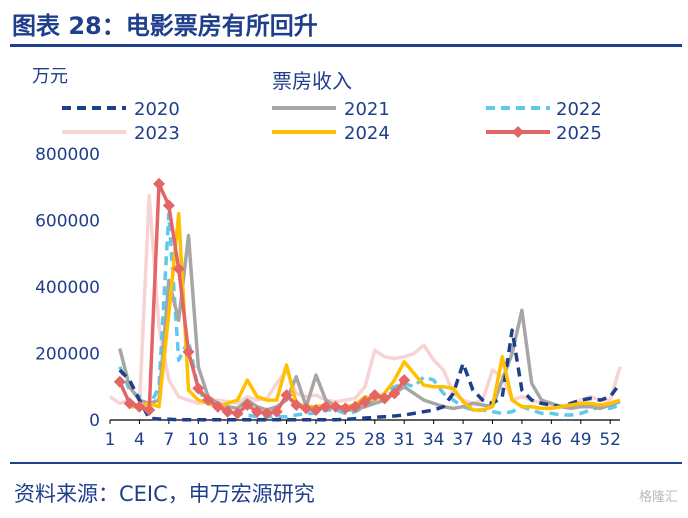 This screenshot has height=518, width=688. I want to click on x-tick-label: 49, so click(581, 440).